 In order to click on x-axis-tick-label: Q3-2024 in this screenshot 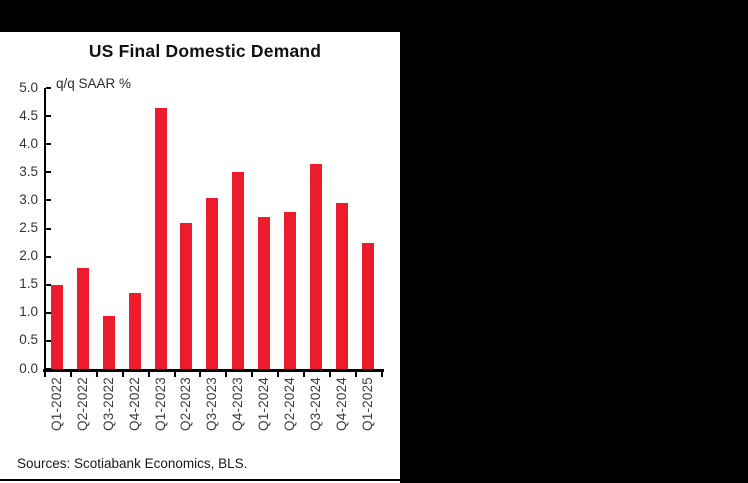, I will do `click(315, 404)`.